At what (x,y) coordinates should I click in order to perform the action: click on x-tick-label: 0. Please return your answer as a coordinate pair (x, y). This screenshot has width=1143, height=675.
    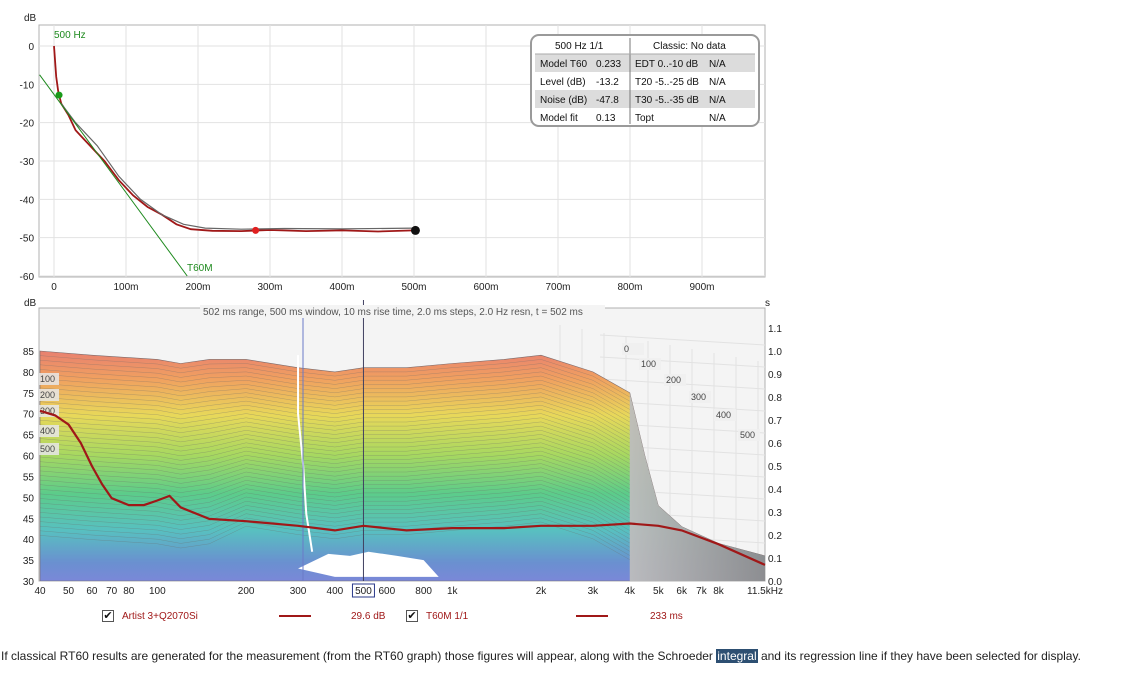
    Looking at the image, I should click on (54, 287).